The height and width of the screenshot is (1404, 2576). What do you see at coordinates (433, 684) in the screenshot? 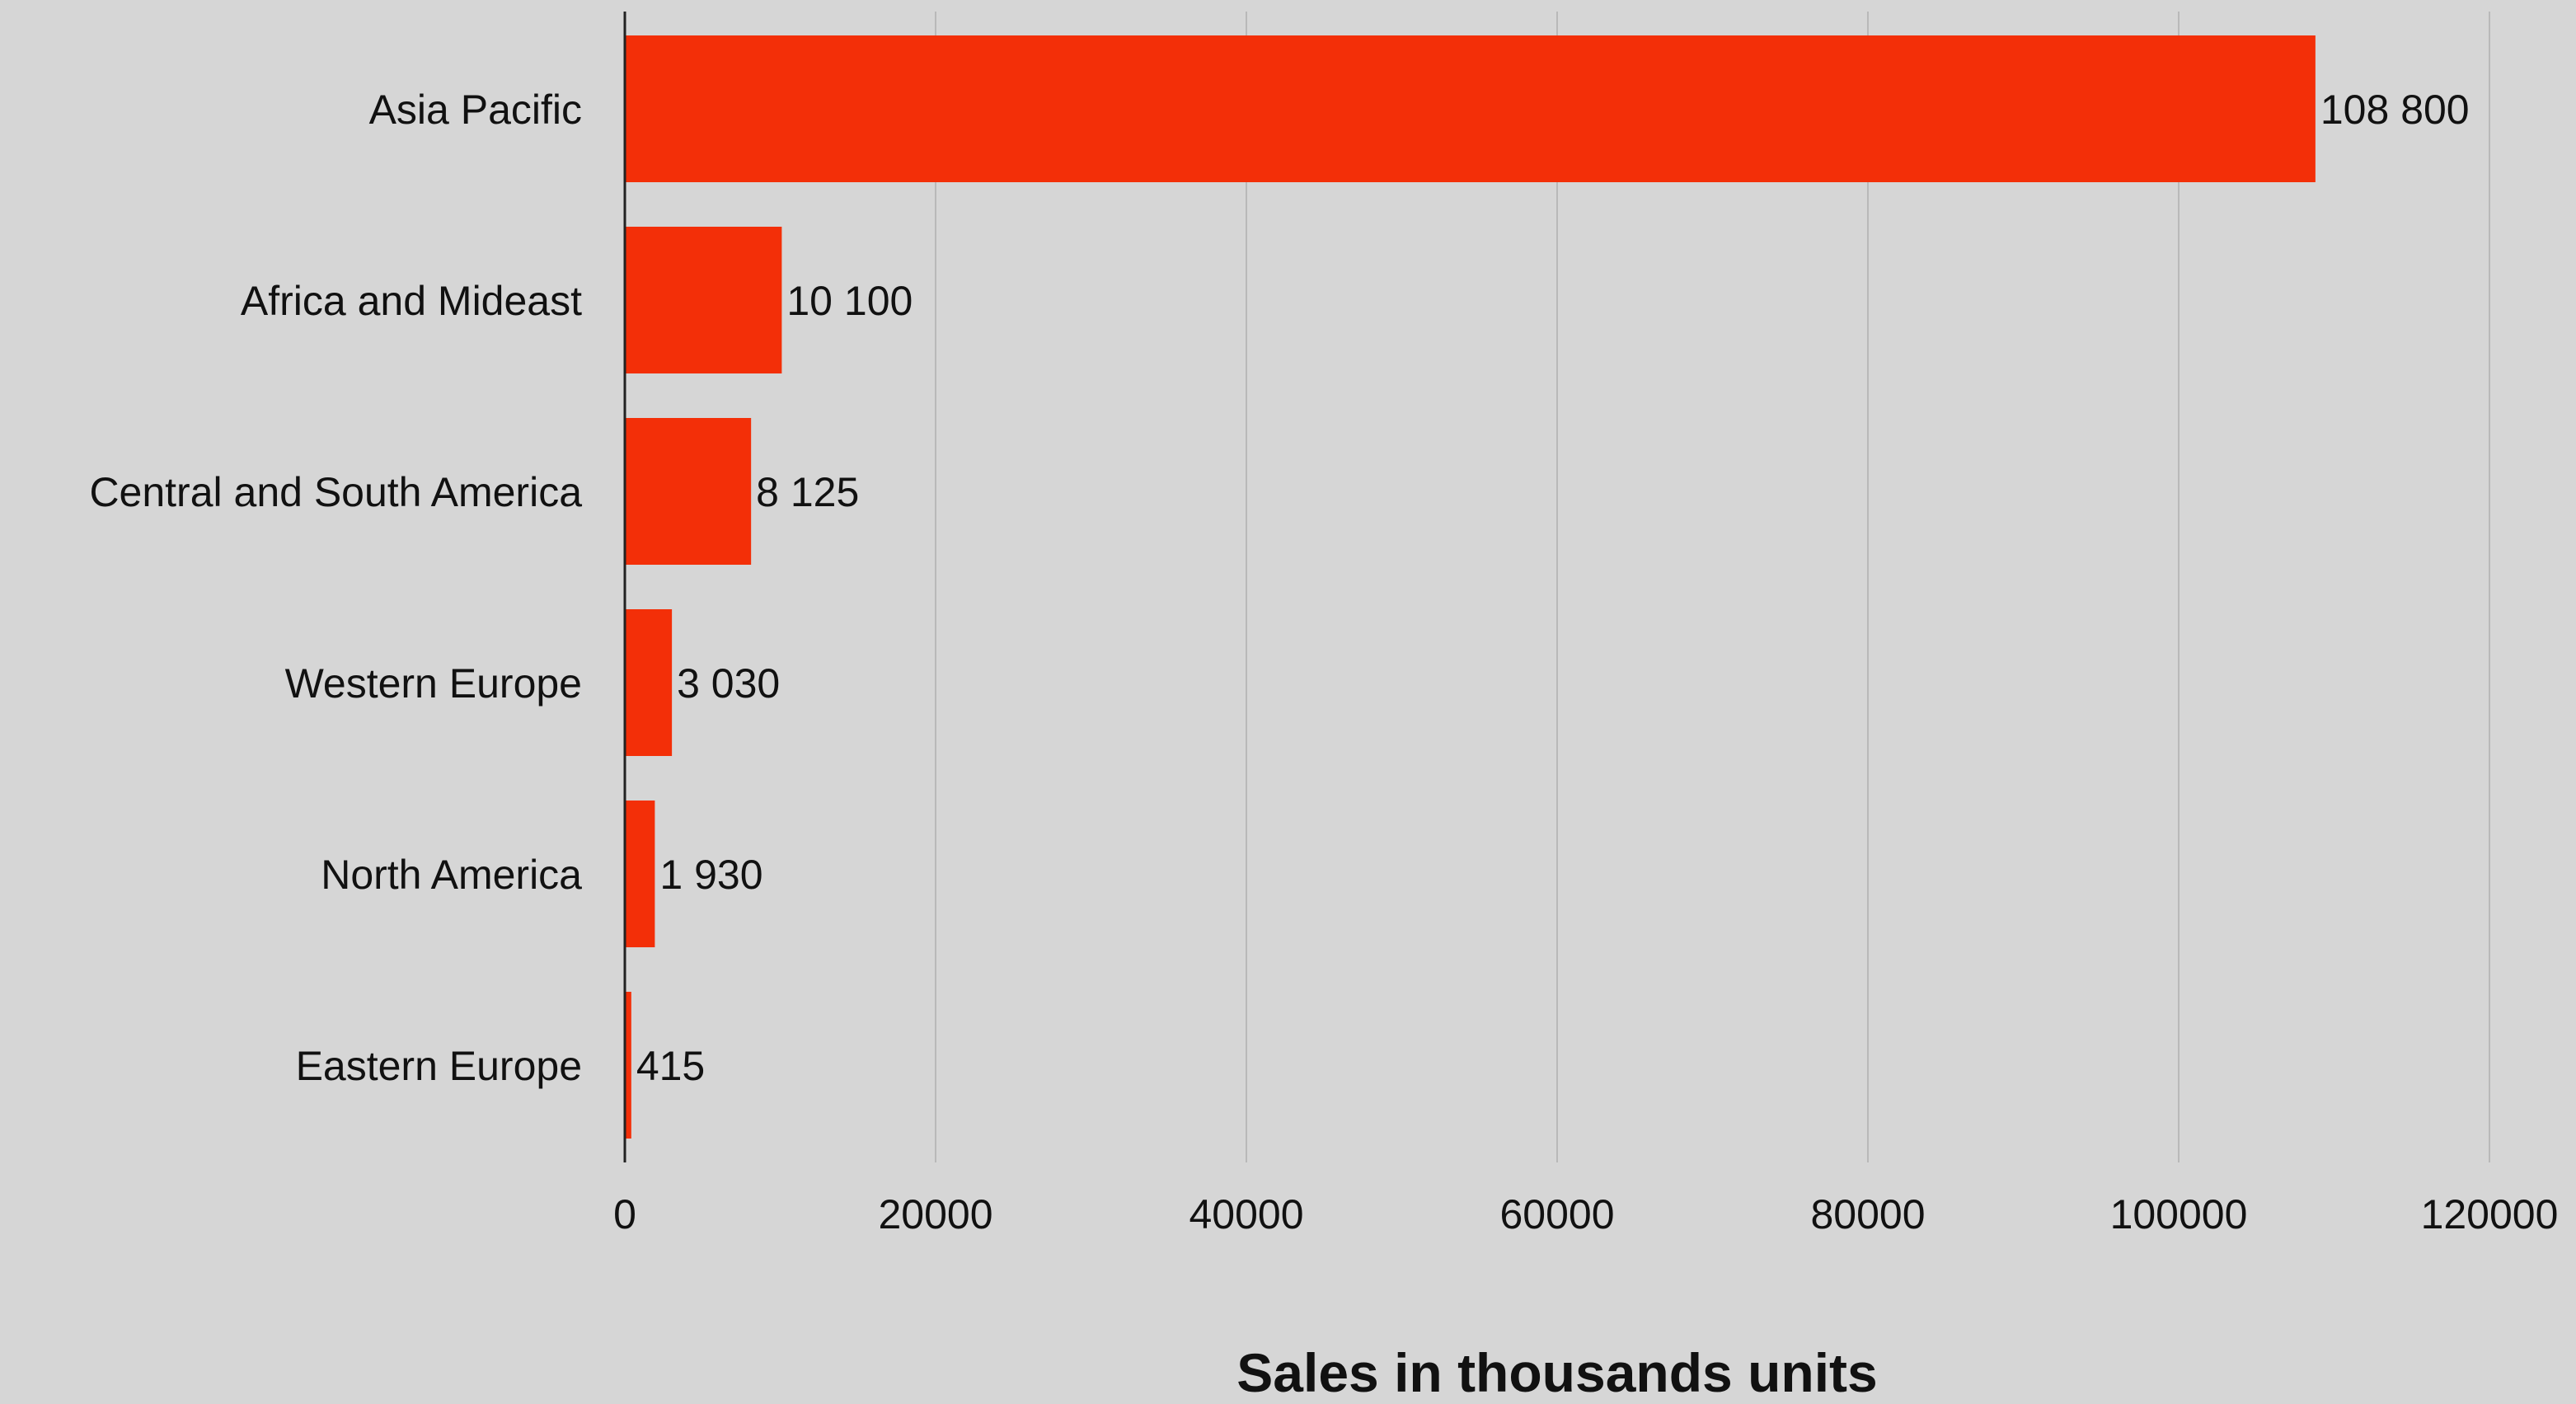
I see `category-label: Western Europe` at bounding box center [433, 684].